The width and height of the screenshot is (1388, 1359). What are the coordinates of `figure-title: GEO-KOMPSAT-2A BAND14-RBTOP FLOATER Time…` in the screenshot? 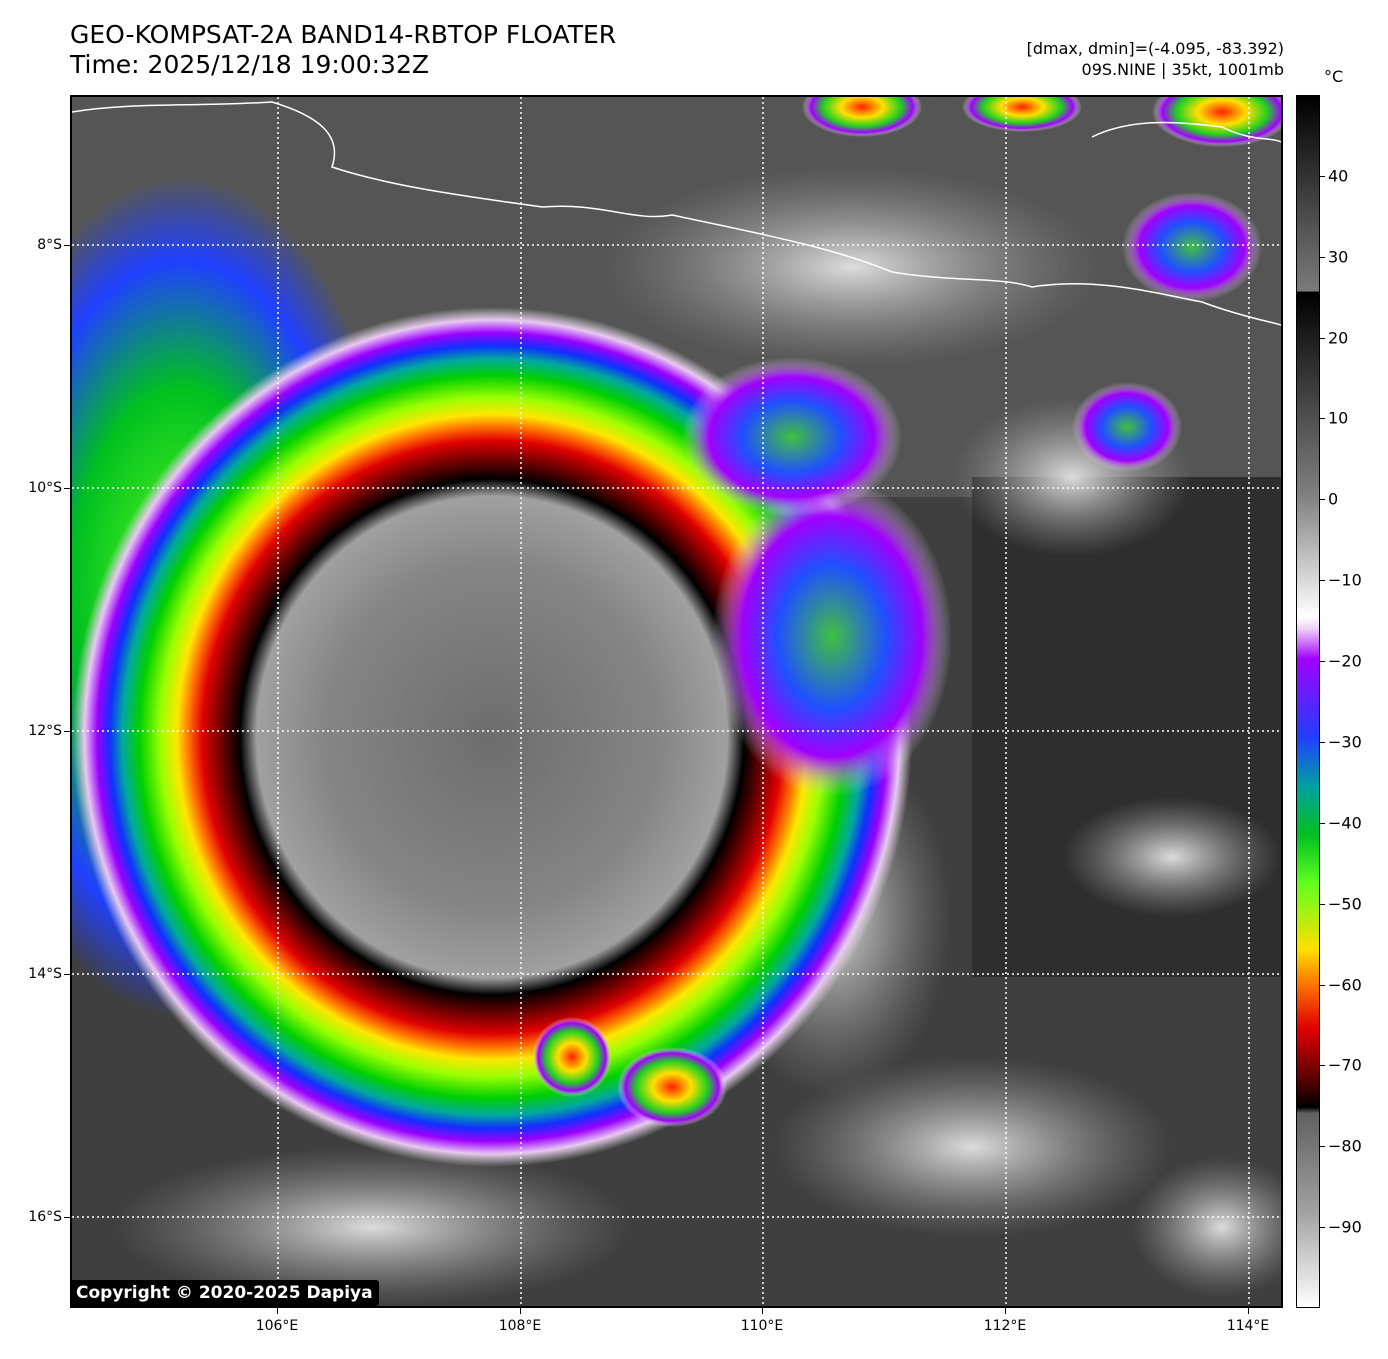 It's located at (343, 50).